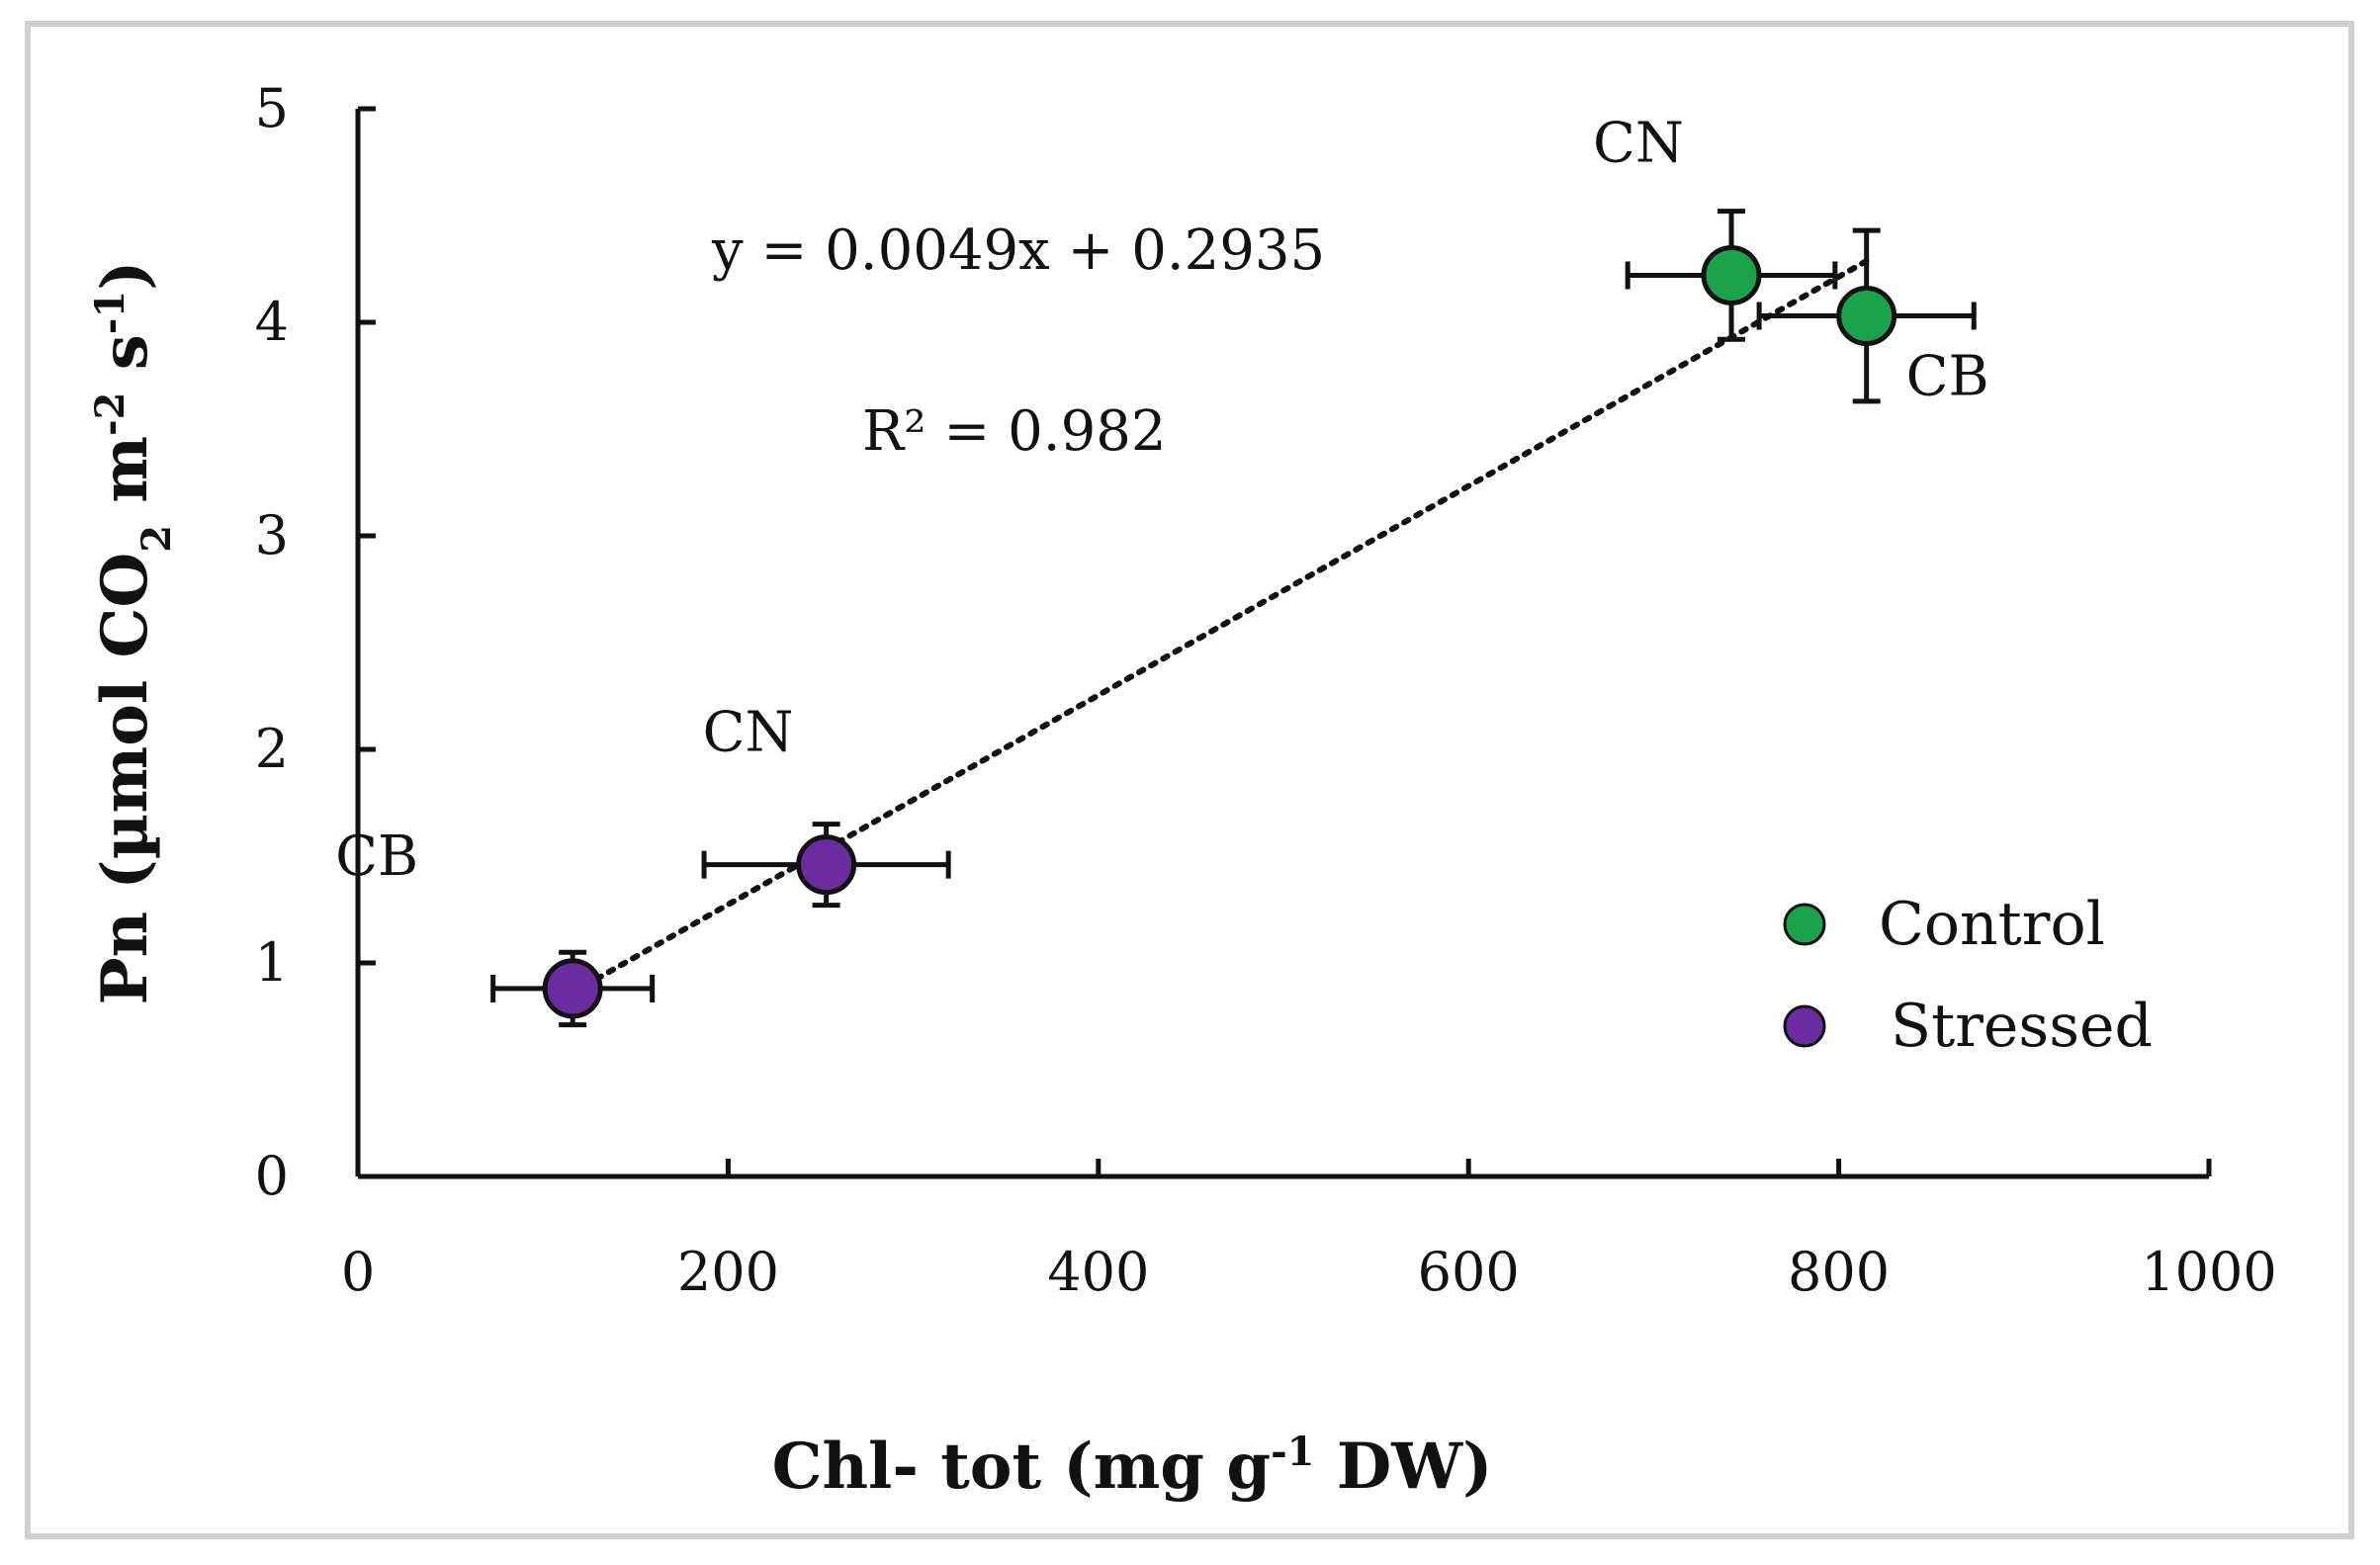 The image size is (2380, 1565). What do you see at coordinates (1469, 1272) in the screenshot?
I see `x-tick-label: 600` at bounding box center [1469, 1272].